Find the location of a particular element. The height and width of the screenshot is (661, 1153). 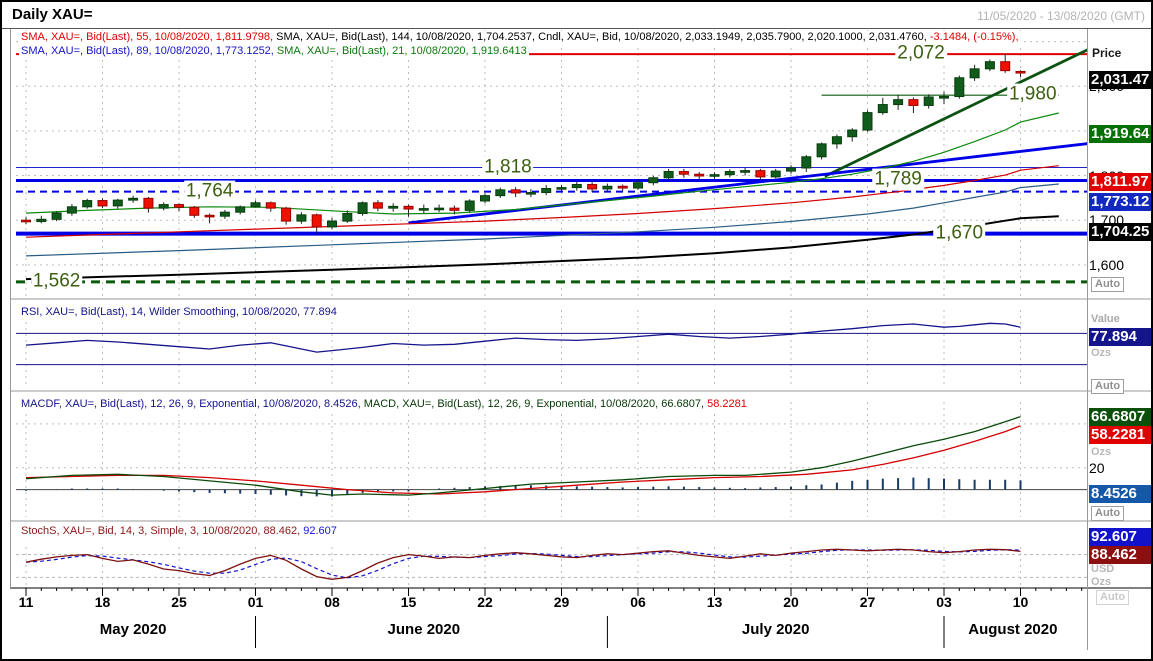

sma-55-line is located at coordinates (542, 201).